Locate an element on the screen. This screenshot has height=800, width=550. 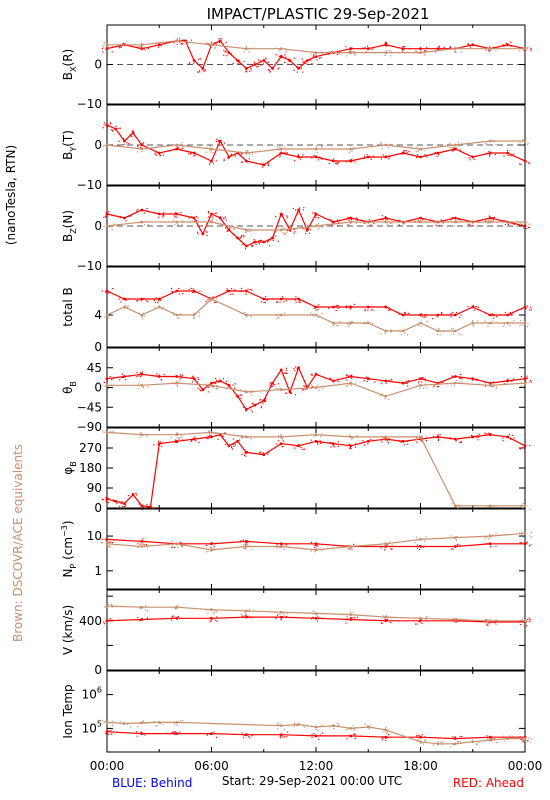
y-tick-label: 270 is located at coordinates (90, 448).